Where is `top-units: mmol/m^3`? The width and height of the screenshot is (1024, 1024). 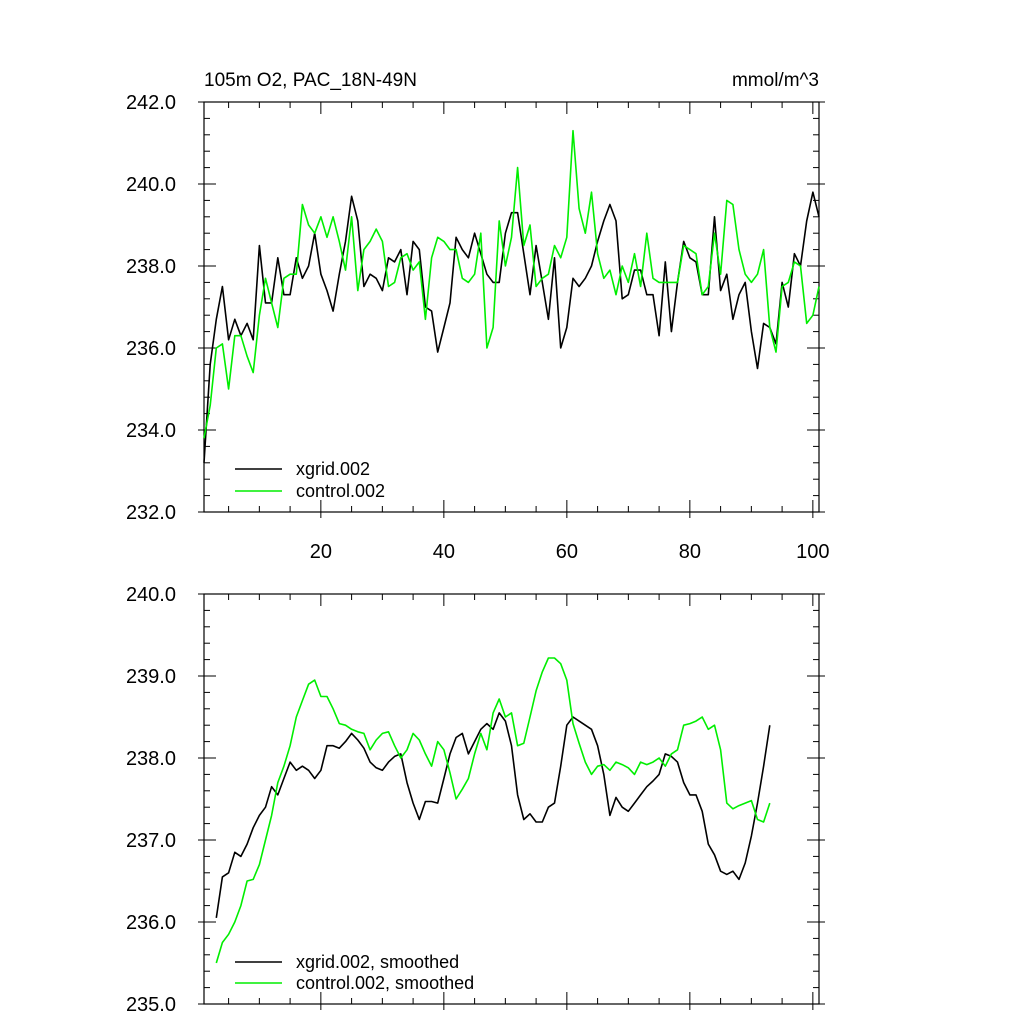
top-units: mmol/m^3 is located at coordinates (775, 80).